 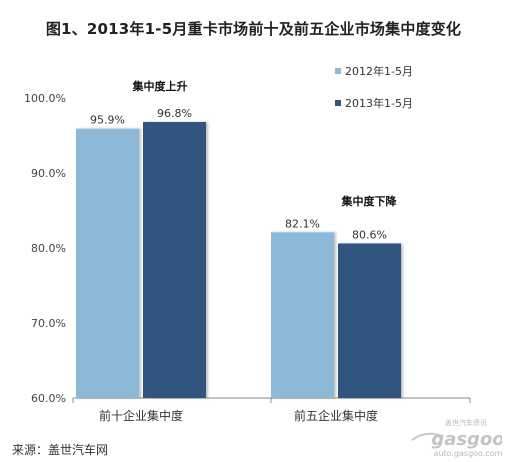 I want to click on y-tick-label: 60.0%, so click(x=48, y=398).